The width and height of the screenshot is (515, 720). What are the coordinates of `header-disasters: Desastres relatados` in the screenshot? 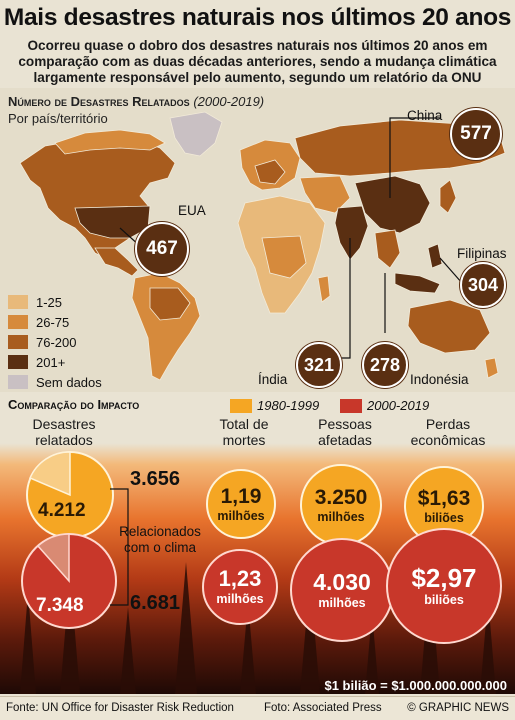 It's located at (64, 432).